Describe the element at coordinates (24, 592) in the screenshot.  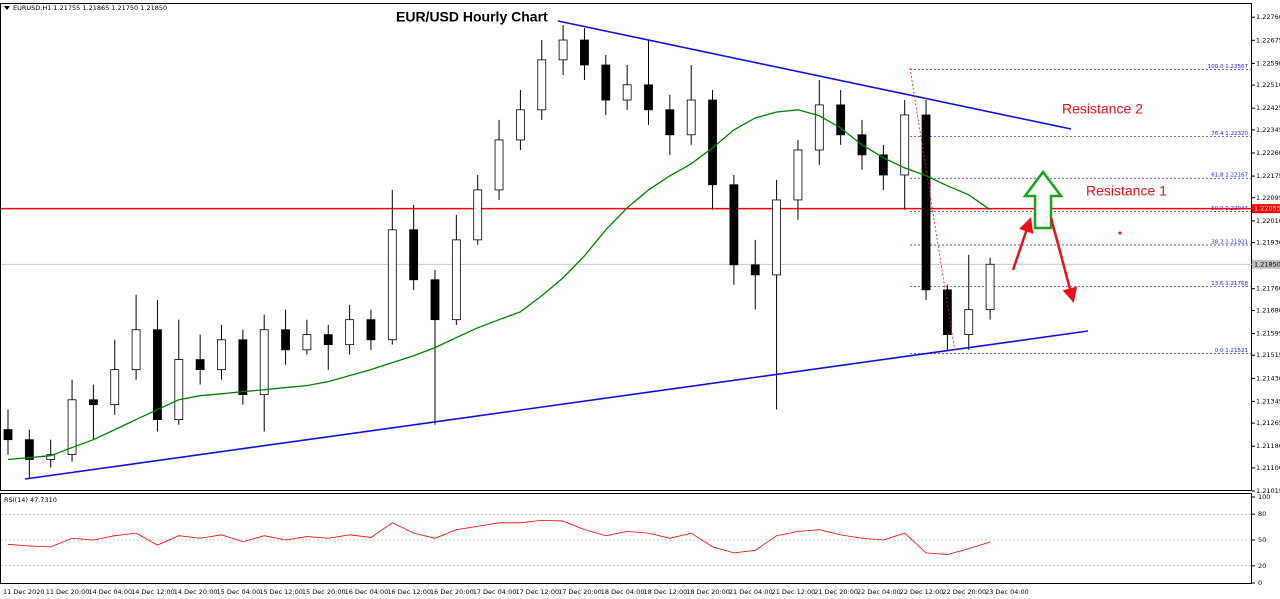
I see `x-tick-label: 11 Dec 2020` at that location.